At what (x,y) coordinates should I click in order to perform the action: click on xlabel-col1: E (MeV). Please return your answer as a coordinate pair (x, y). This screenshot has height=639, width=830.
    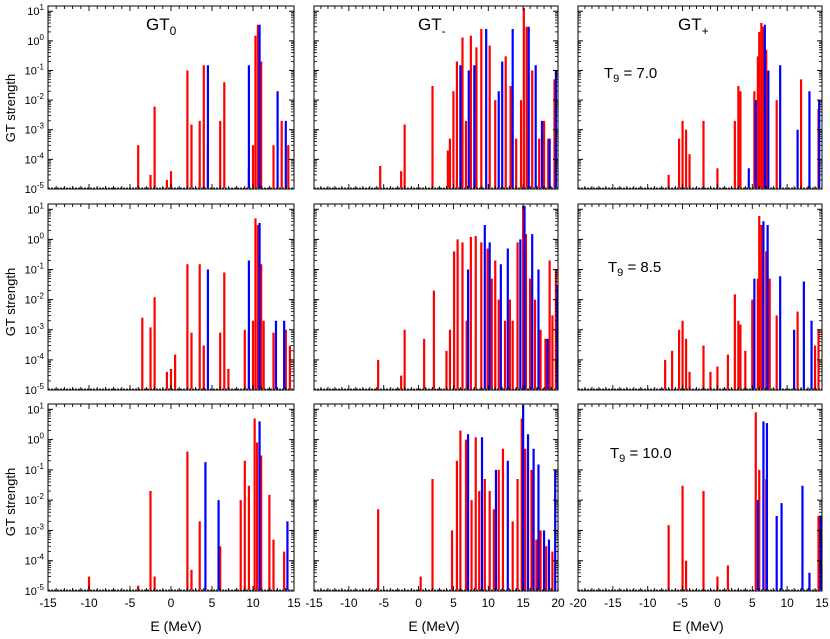
    Looking at the image, I should click on (175, 626).